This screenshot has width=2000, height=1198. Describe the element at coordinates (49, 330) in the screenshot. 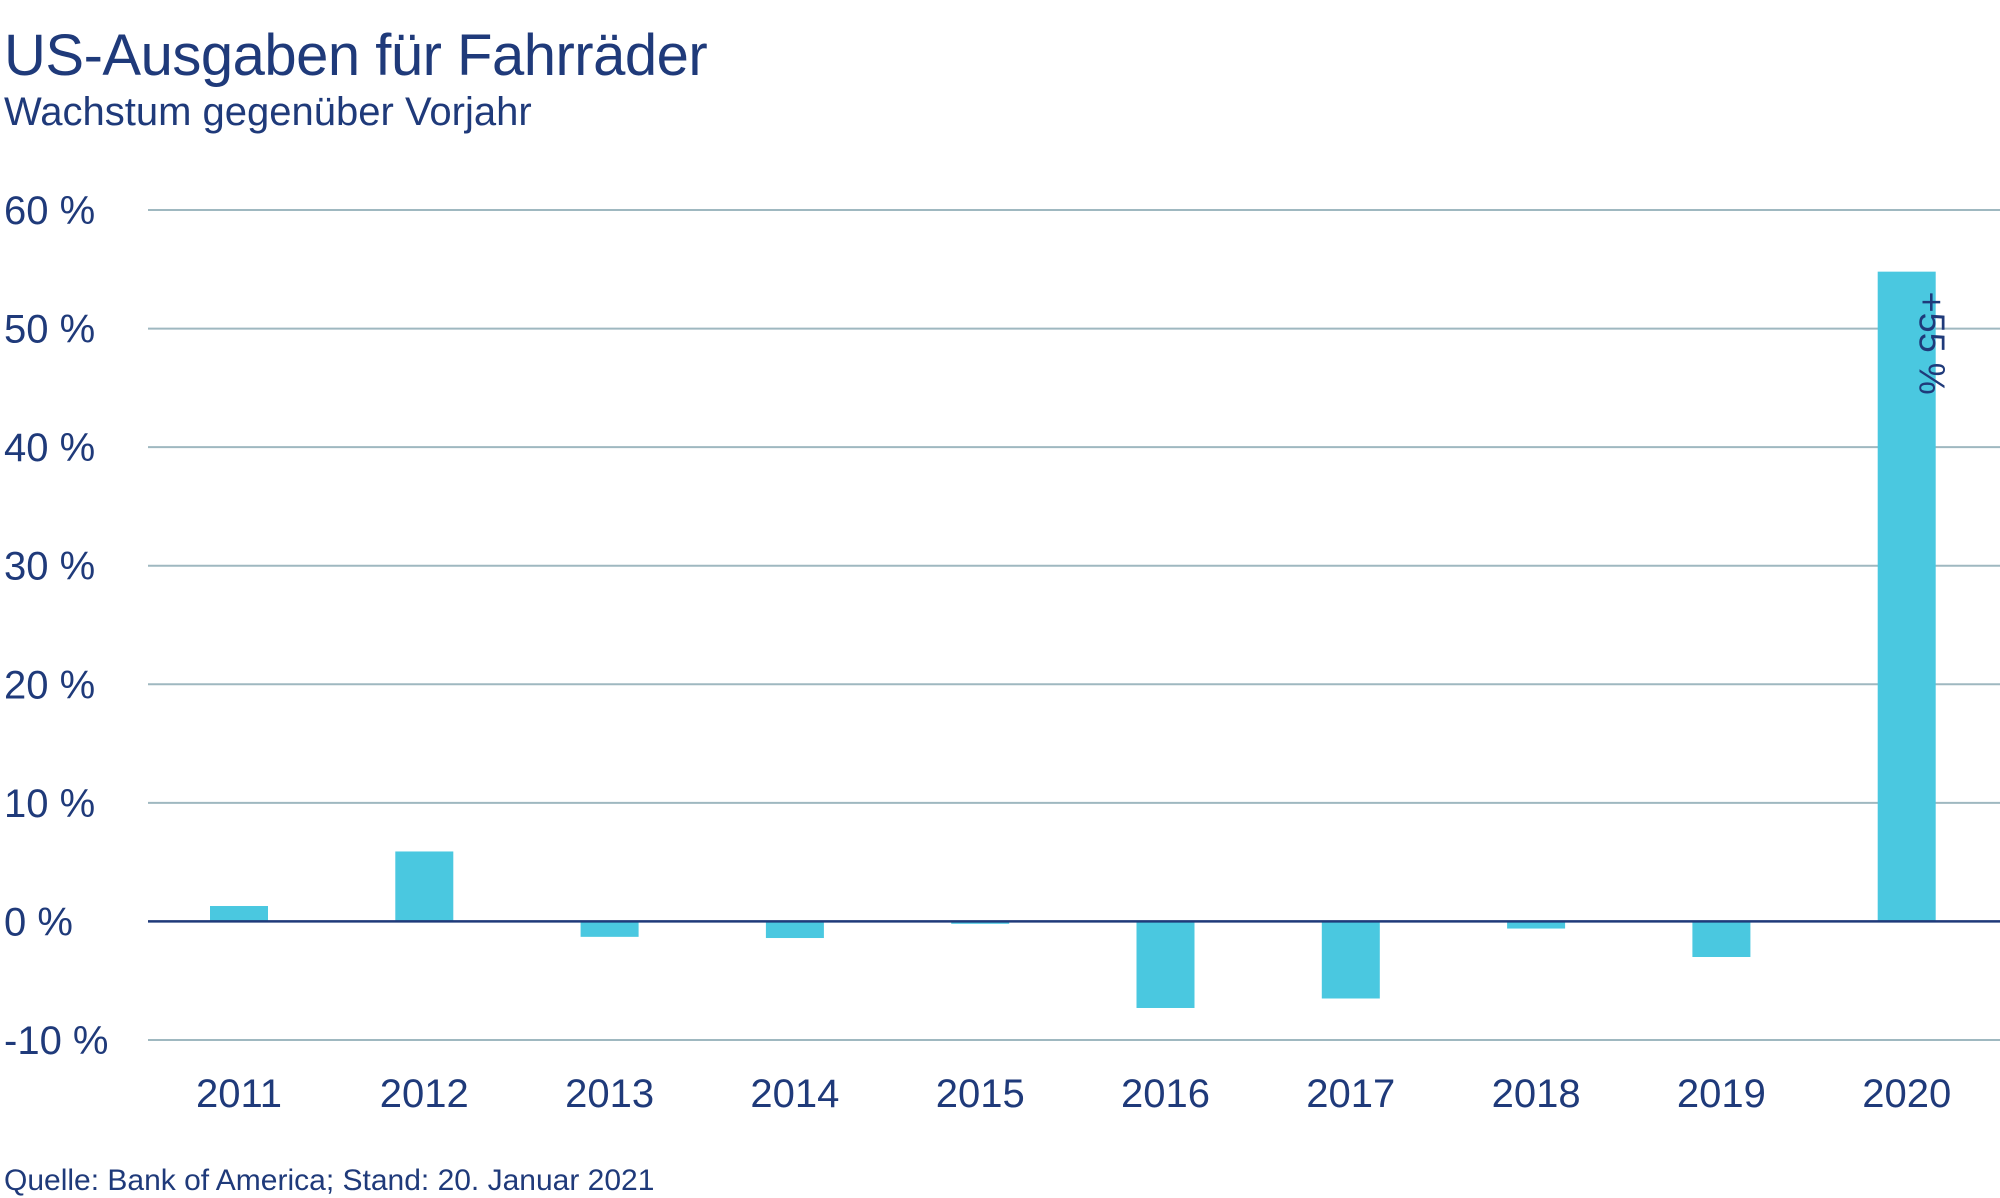

I see `y-tick-label: 50 %` at that location.